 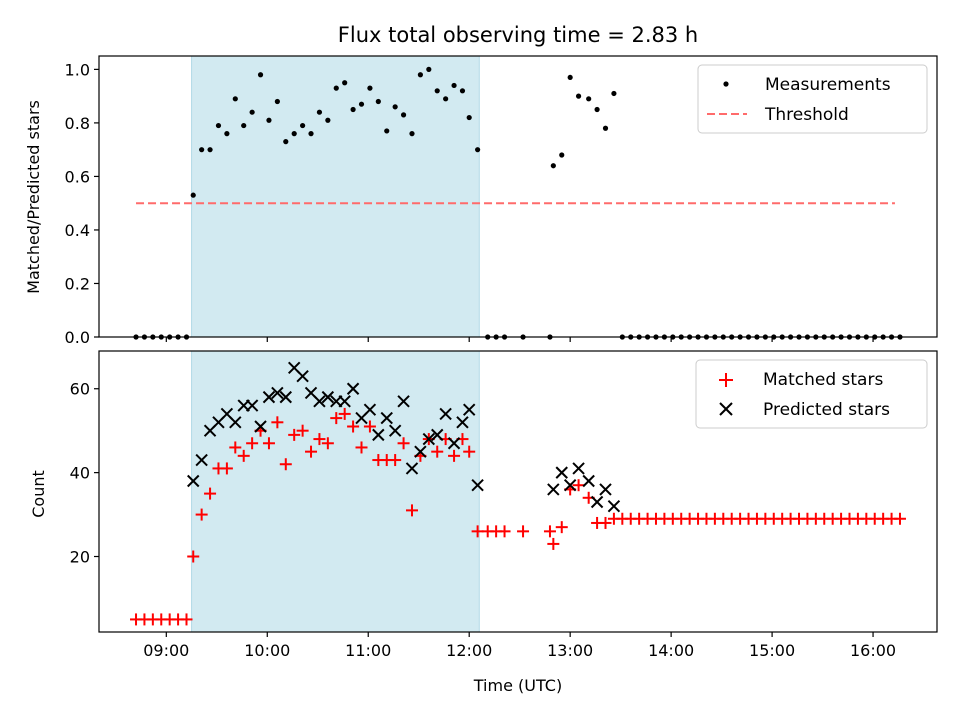 I want to click on y-tick-label: 60, so click(x=80, y=389).